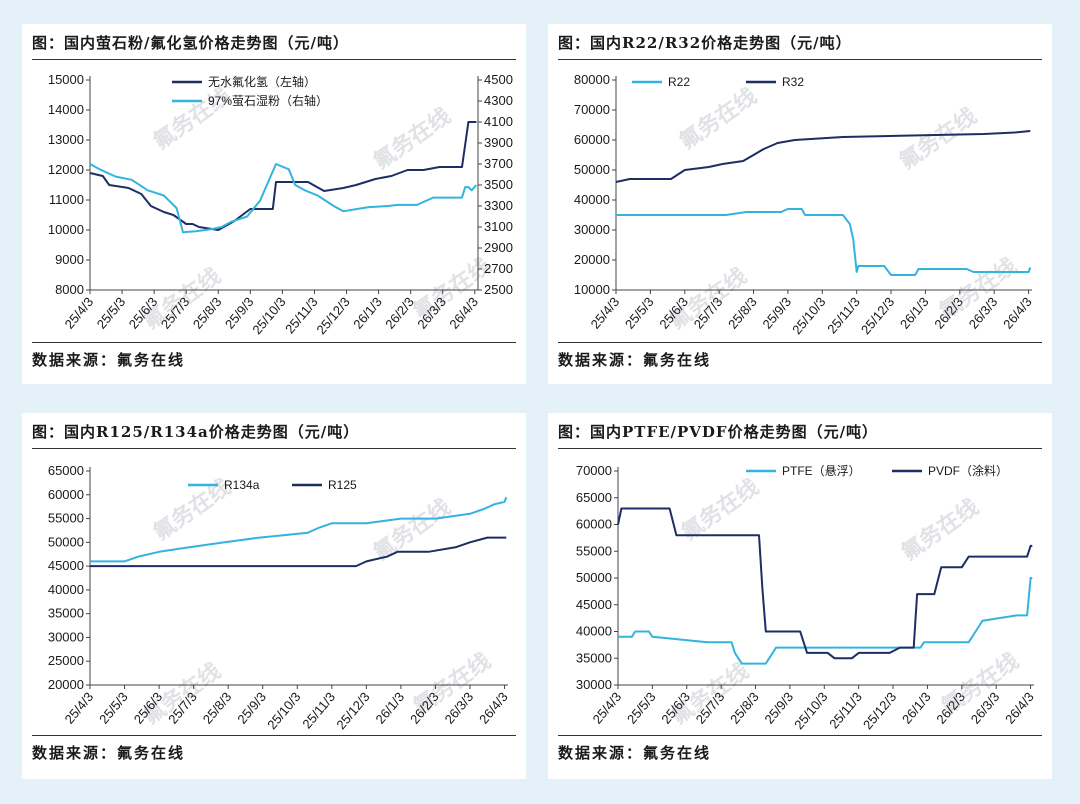 The image size is (1080, 804). What do you see at coordinates (399, 312) in the screenshot?
I see `x-tick-label: 26/2/3` at bounding box center [399, 312].